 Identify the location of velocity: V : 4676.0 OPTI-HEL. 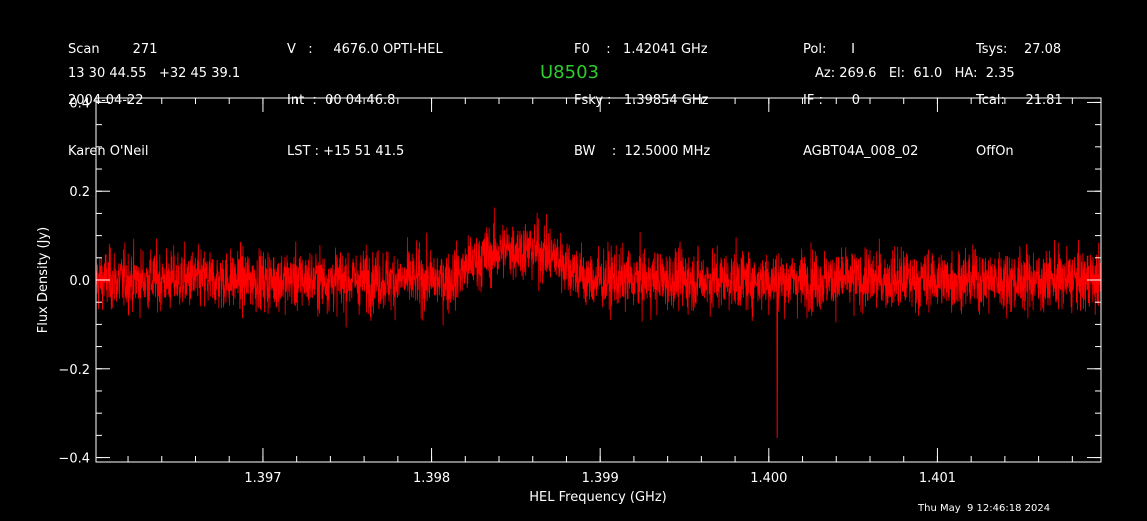
(365, 49).